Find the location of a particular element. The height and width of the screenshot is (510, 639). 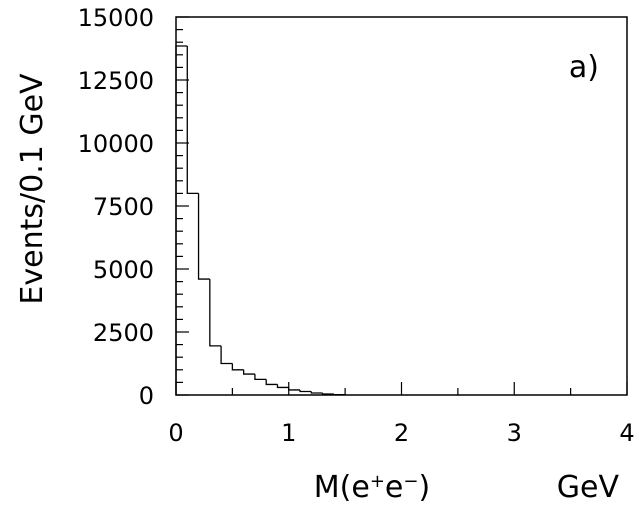

y-tick-label: 0 is located at coordinates (146, 396).